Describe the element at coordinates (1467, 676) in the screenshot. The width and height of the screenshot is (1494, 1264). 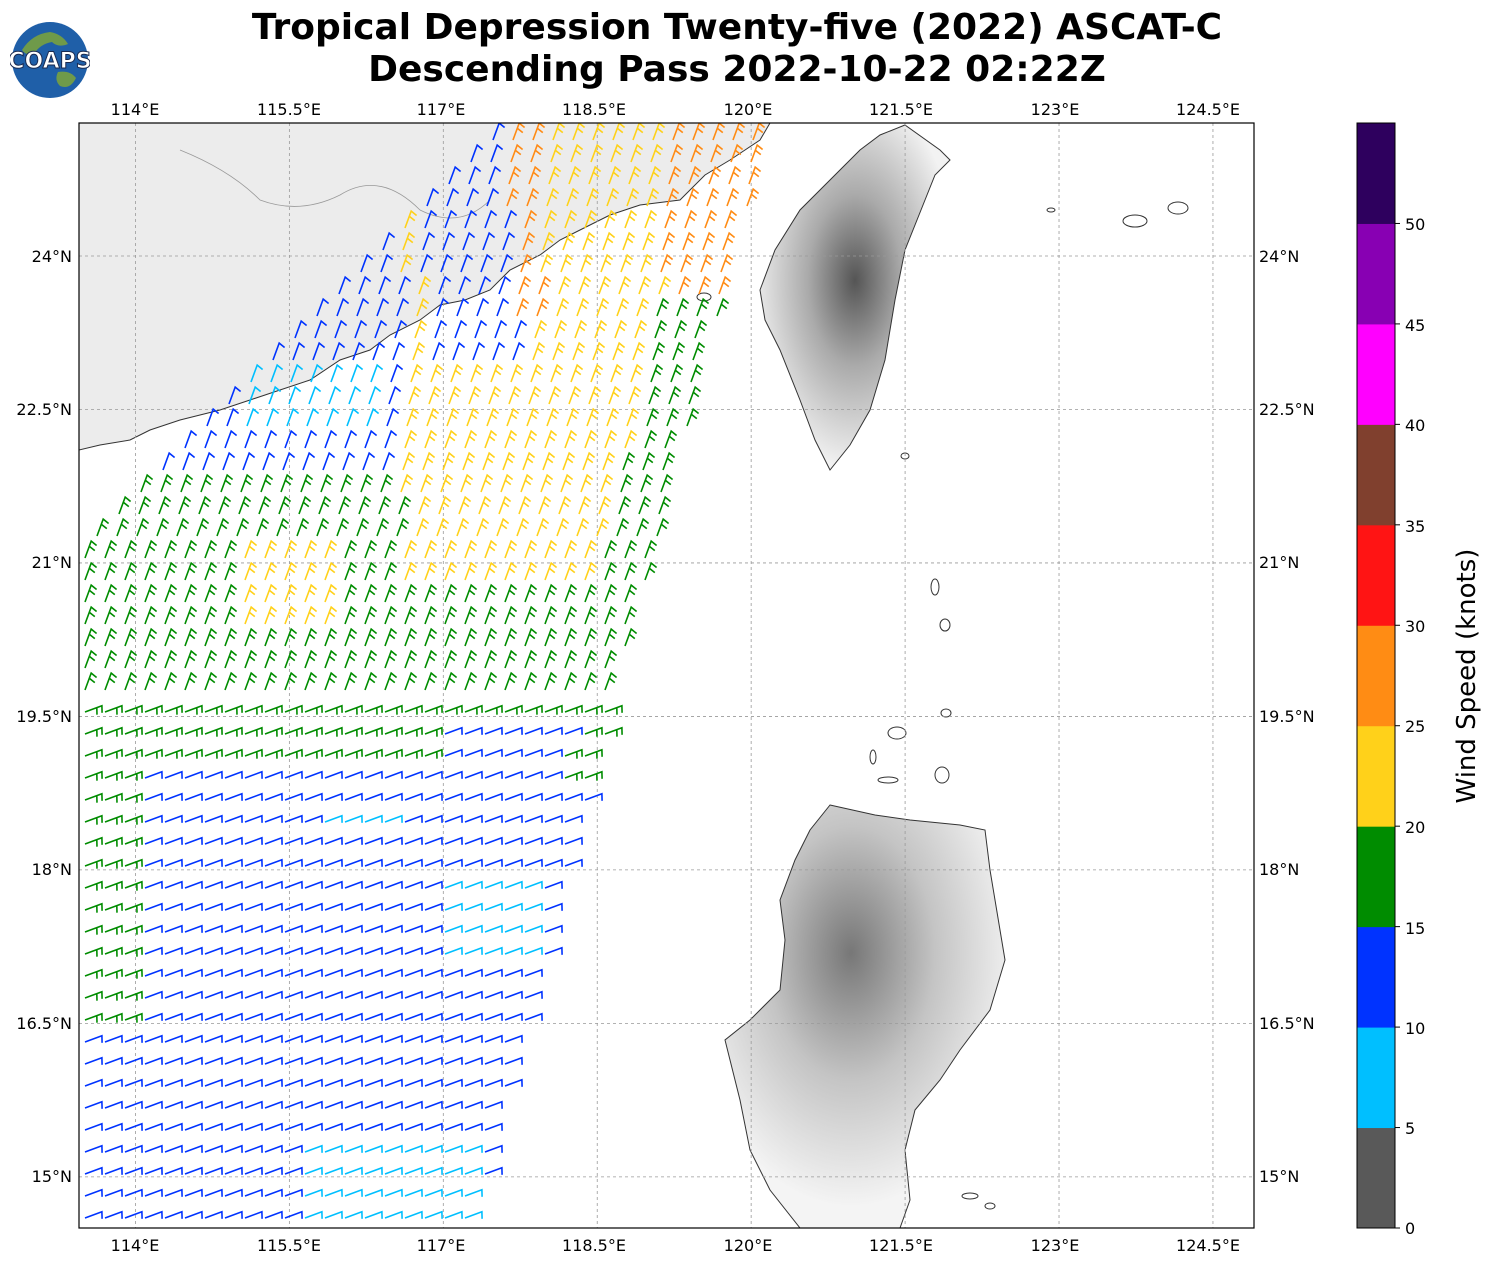
I see `colorbar-label: Wind Speed (knots)` at that location.